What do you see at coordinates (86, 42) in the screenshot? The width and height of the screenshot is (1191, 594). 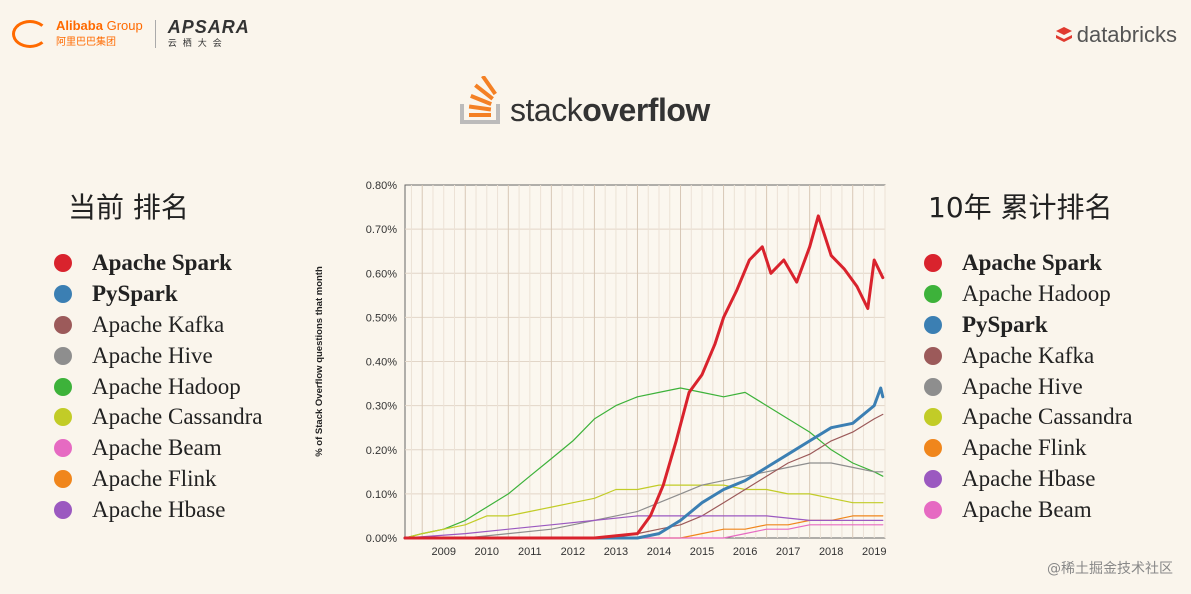 I see `alibaba-cn-text: 阿里巴巴集团` at bounding box center [86, 42].